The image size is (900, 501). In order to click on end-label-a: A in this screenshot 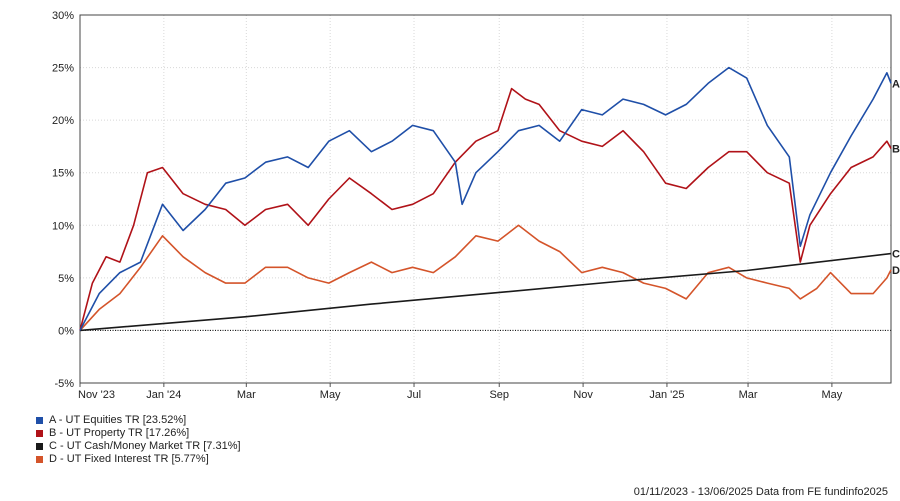, I will do `click(896, 84)`.